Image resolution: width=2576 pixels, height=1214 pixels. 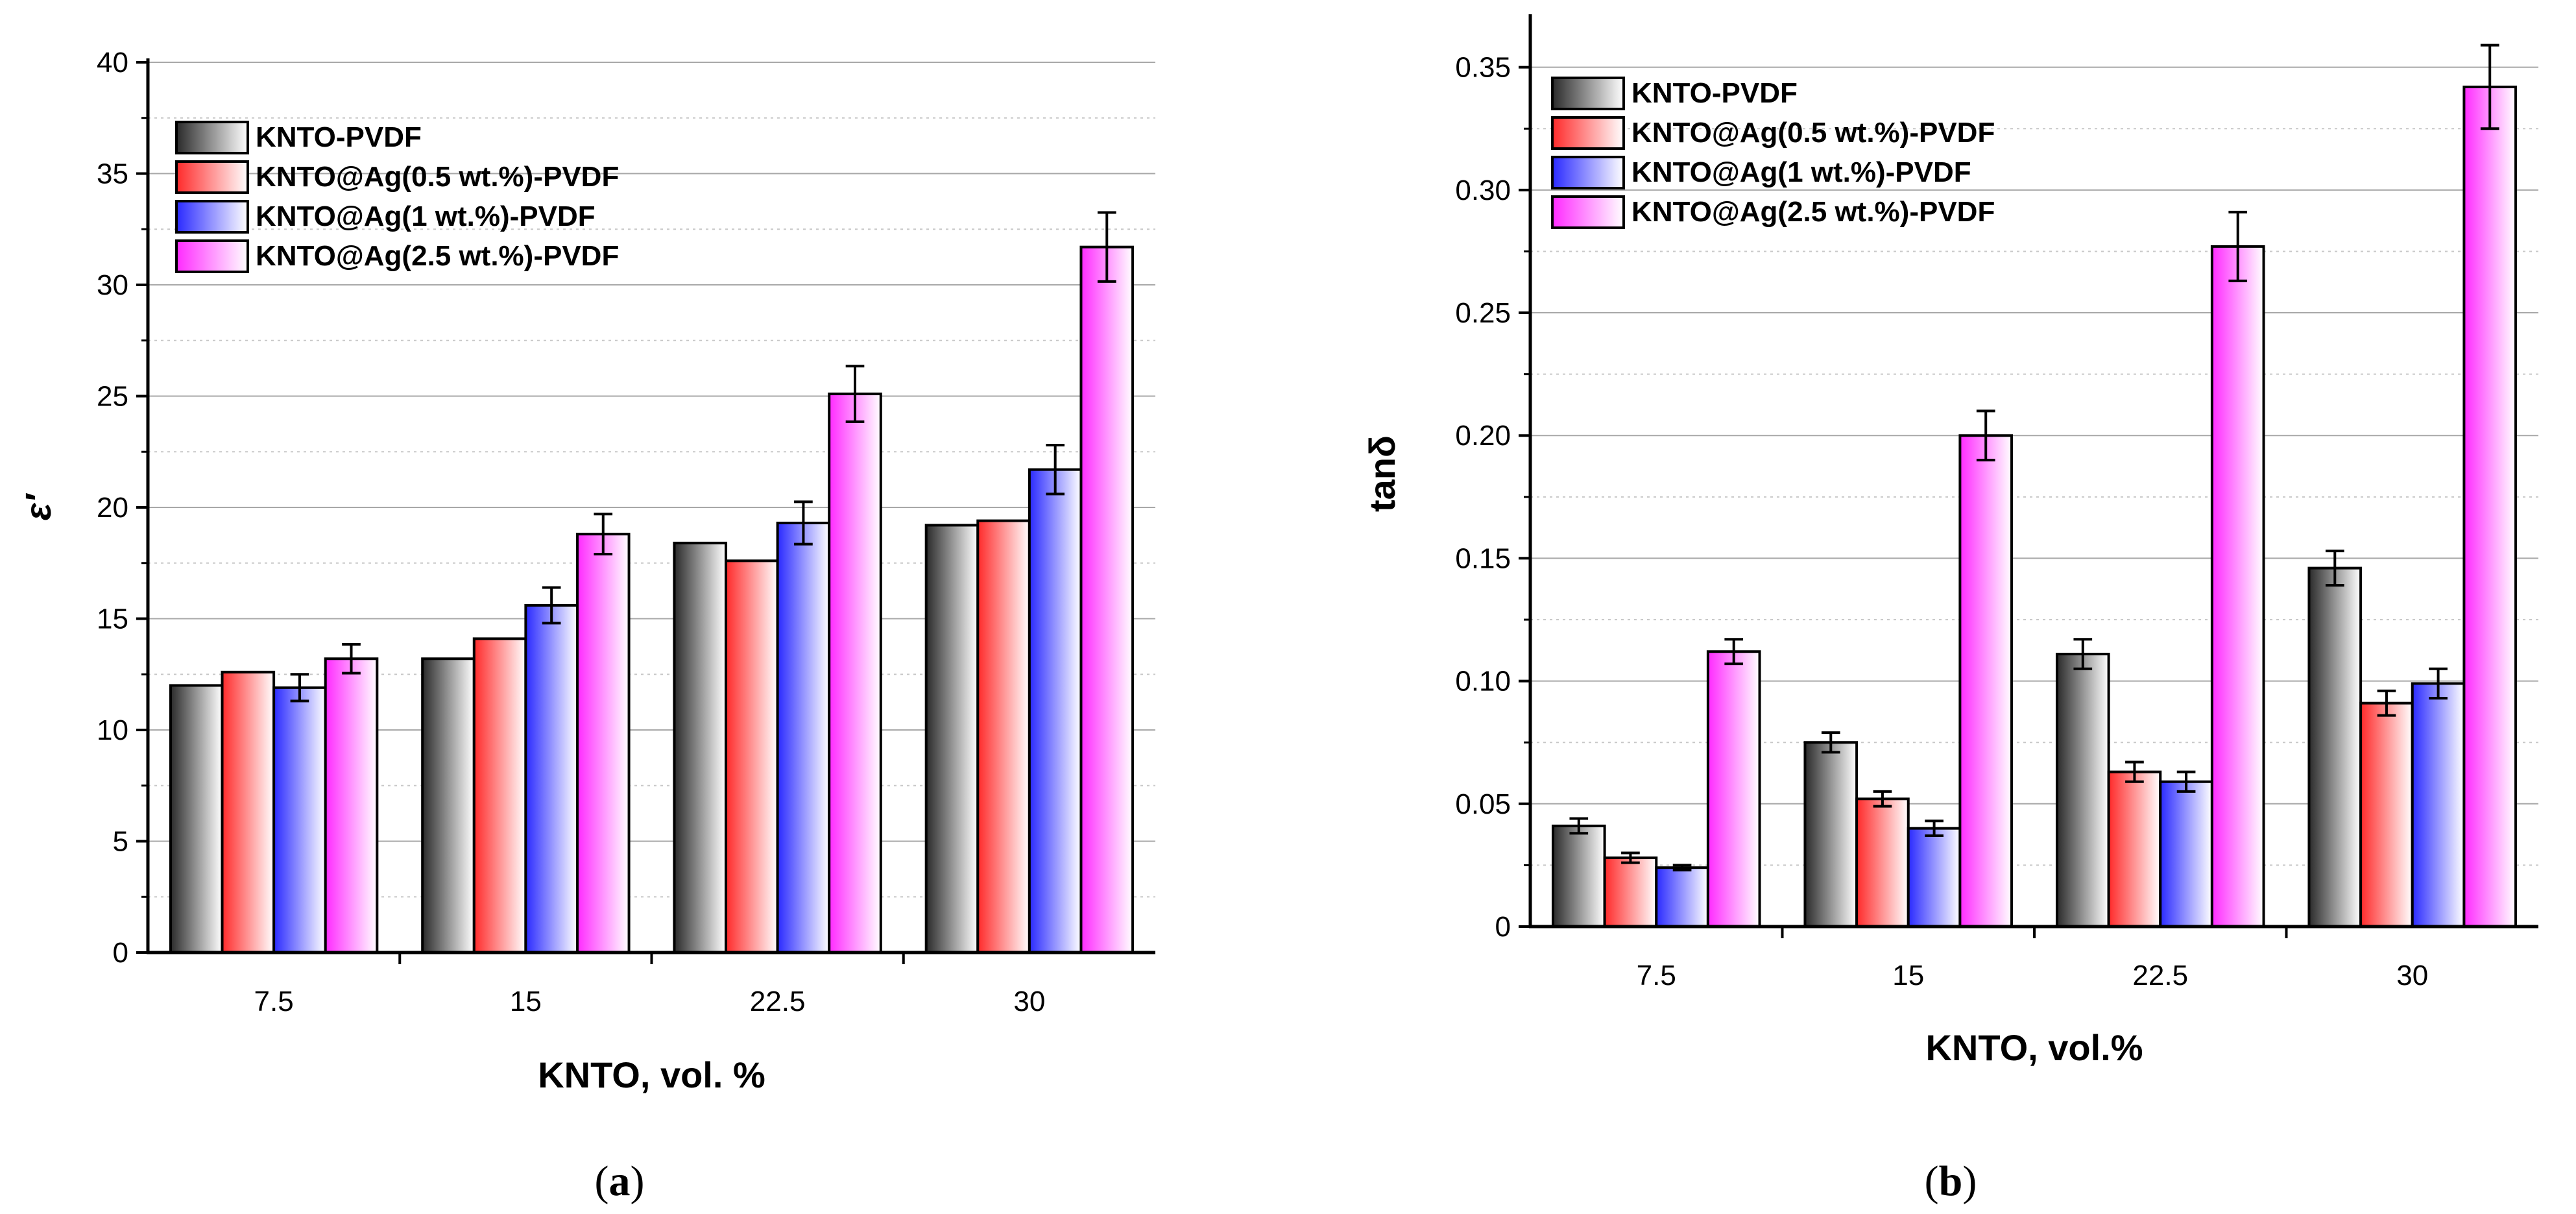 I want to click on legend-label-1: KNTO@Ag(0.5 wt.%)-PVDF, so click(x=437, y=177).